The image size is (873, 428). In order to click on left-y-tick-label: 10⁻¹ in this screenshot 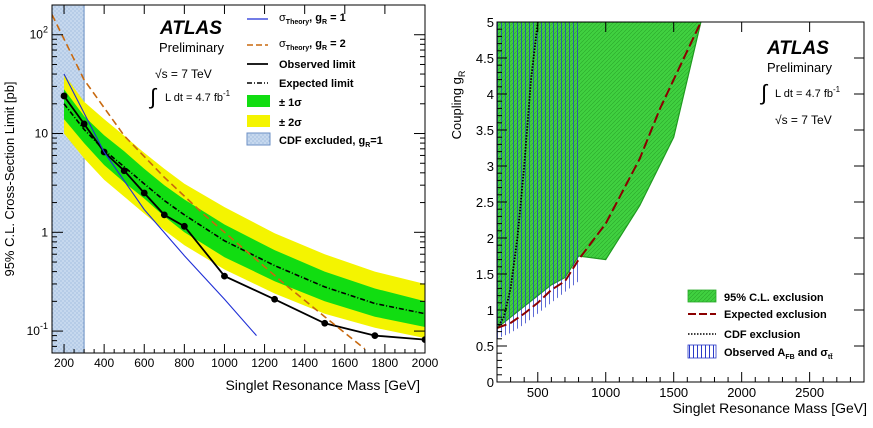, I will do `click(37, 329)`.